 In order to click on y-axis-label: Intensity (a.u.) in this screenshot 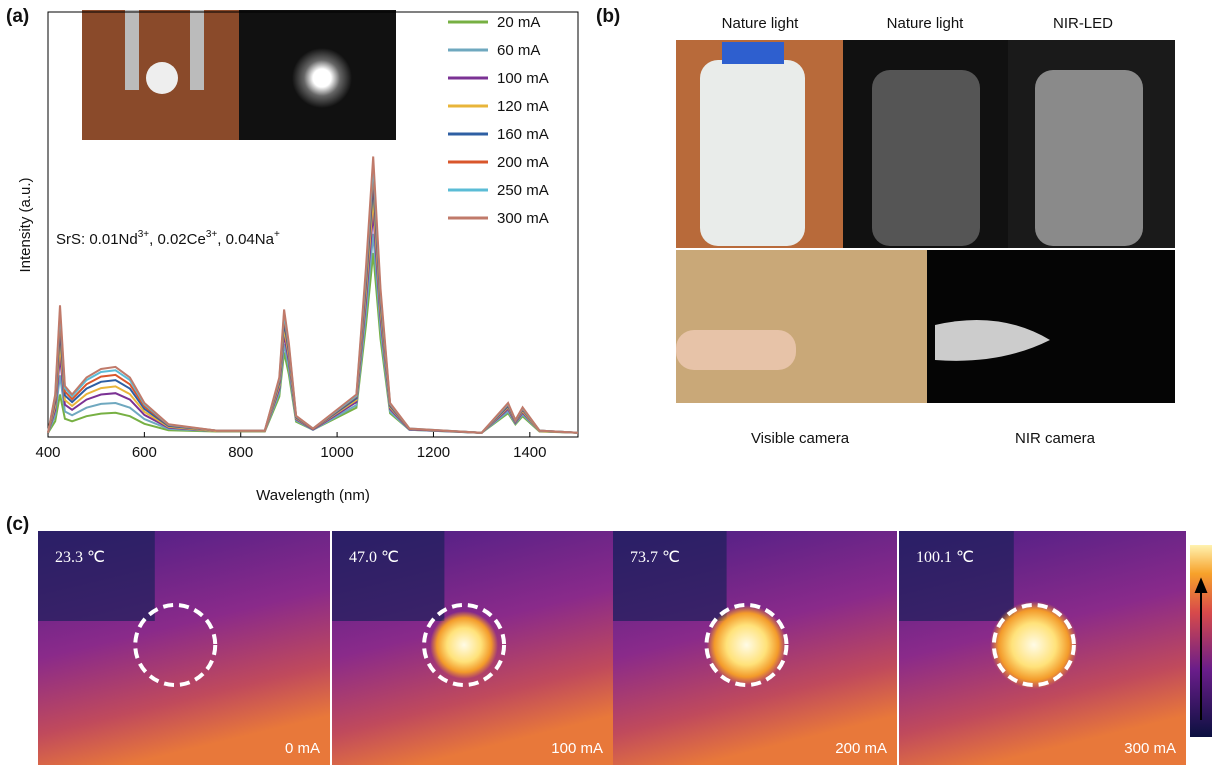, I will do `click(25, 224)`.